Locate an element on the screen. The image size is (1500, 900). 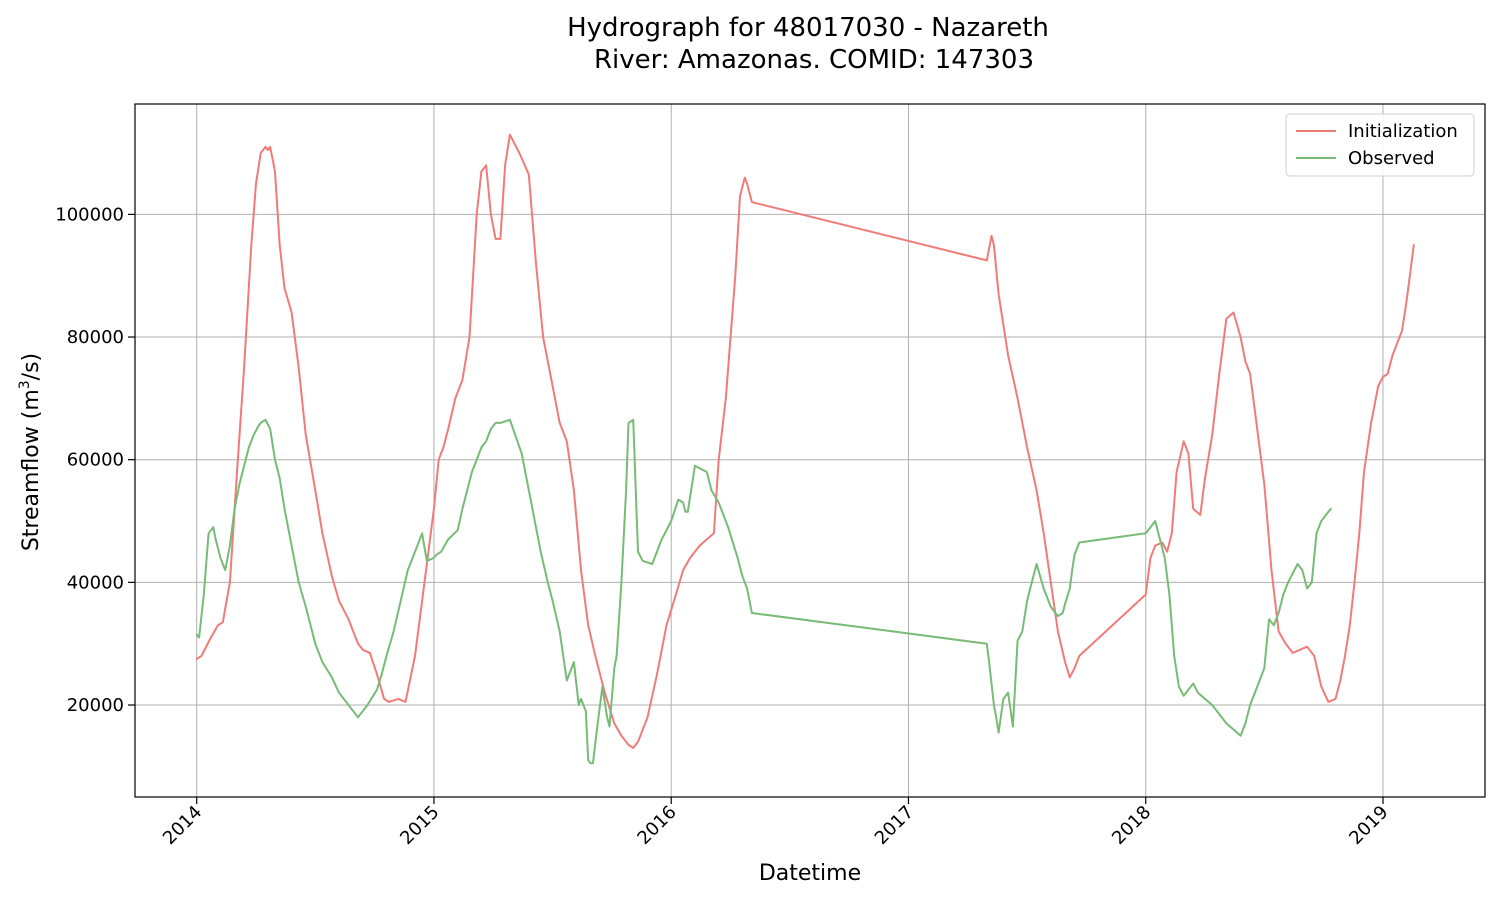
y-tick-label: 60000 is located at coordinates (95, 460).